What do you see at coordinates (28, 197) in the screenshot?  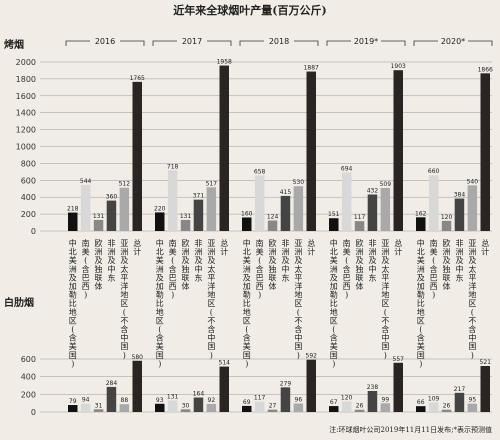 I see `y-tick-flue-cured-2: 400` at bounding box center [28, 197].